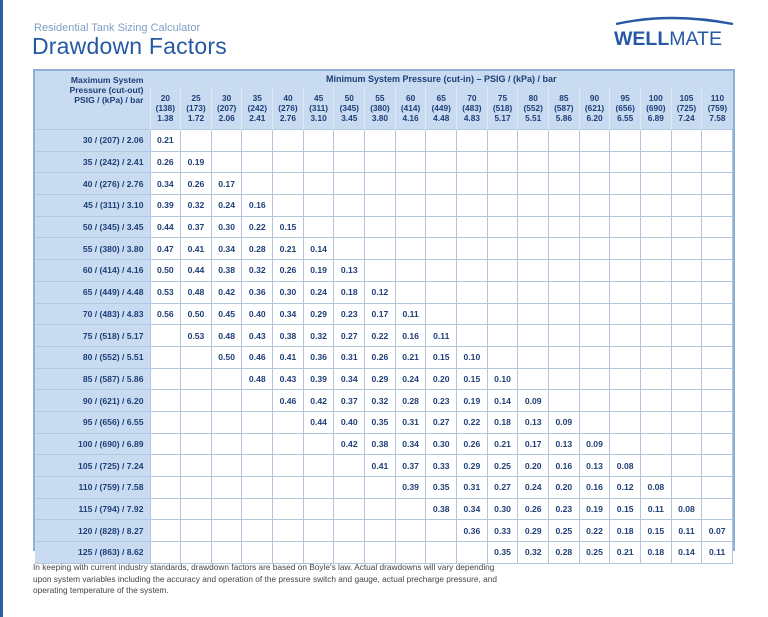  Describe the element at coordinates (257, 118) in the screenshot. I see `column-header-bar: 2.41` at that location.